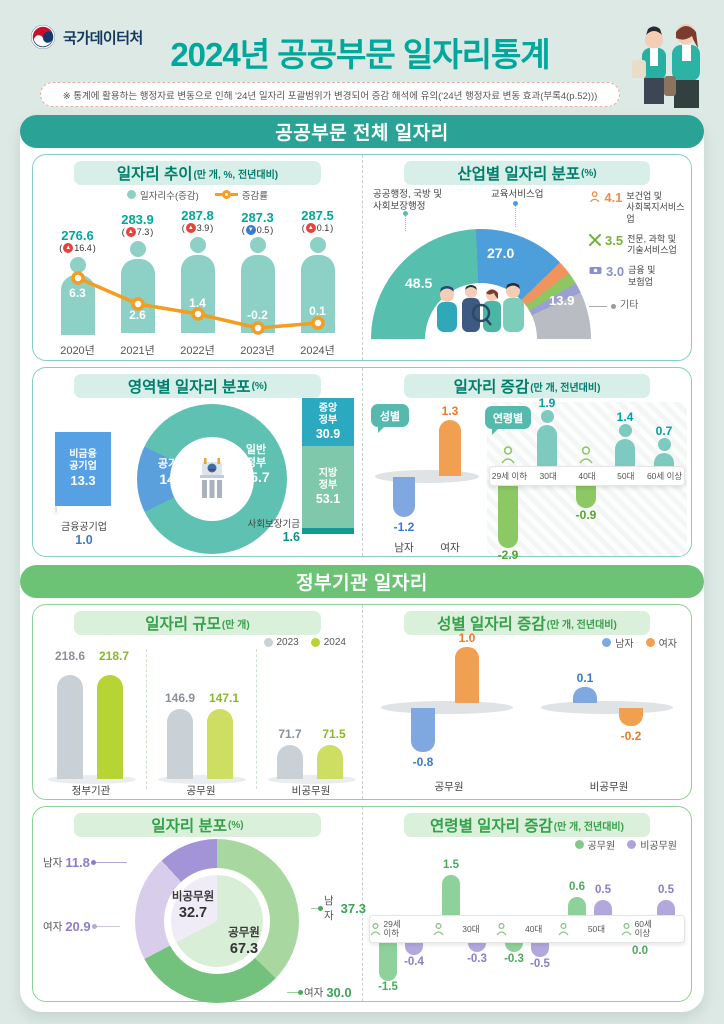 This screenshot has width=724, height=1024. What do you see at coordinates (664, 476) in the screenshot?
I see `age-label: 60세 이상` at bounding box center [664, 476].